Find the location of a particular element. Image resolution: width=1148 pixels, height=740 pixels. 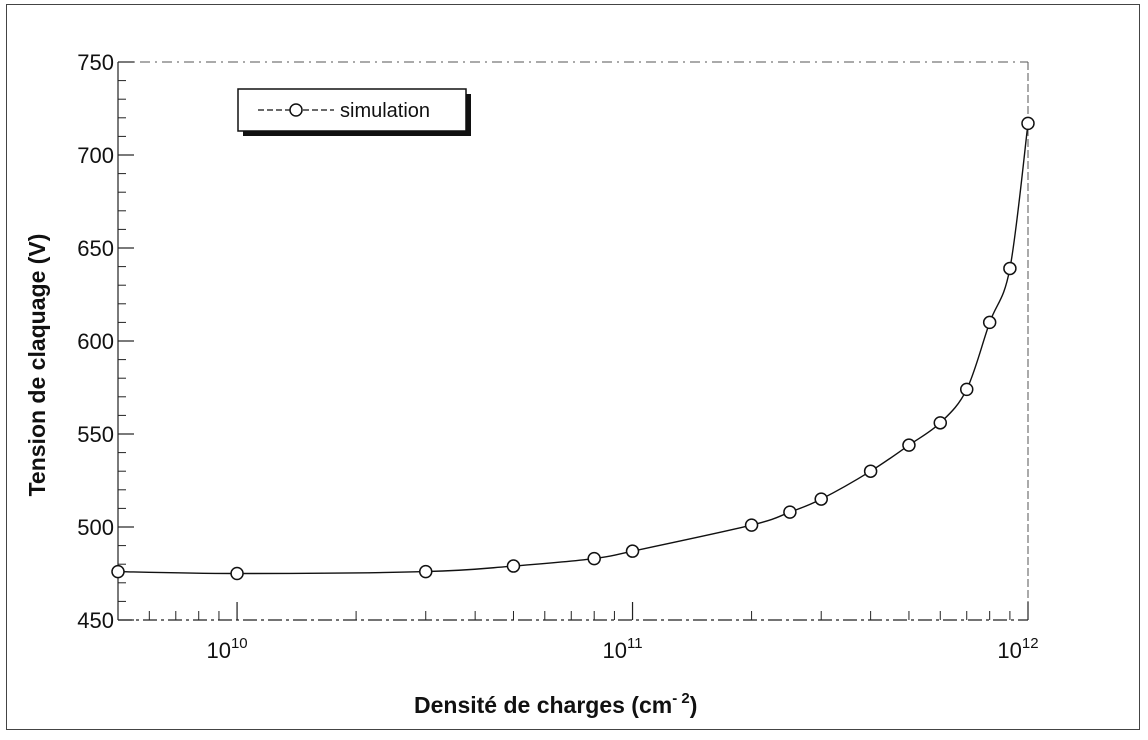

y-tick-label: 600 is located at coordinates (95, 341).